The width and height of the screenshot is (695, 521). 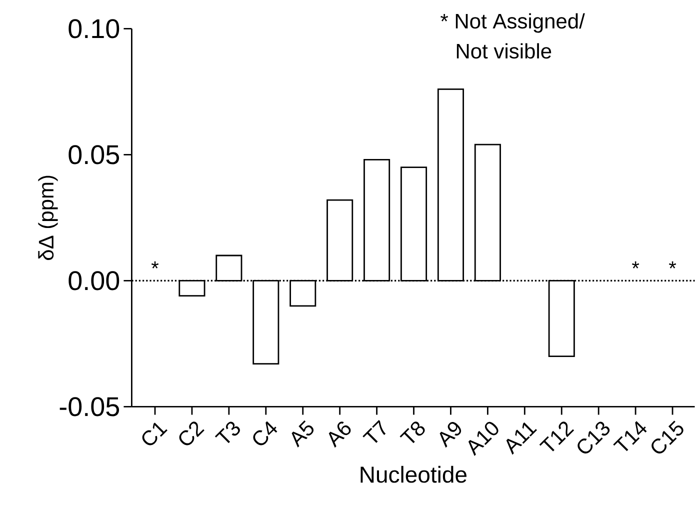 I want to click on x-tick-label: T7, so click(x=374, y=431).